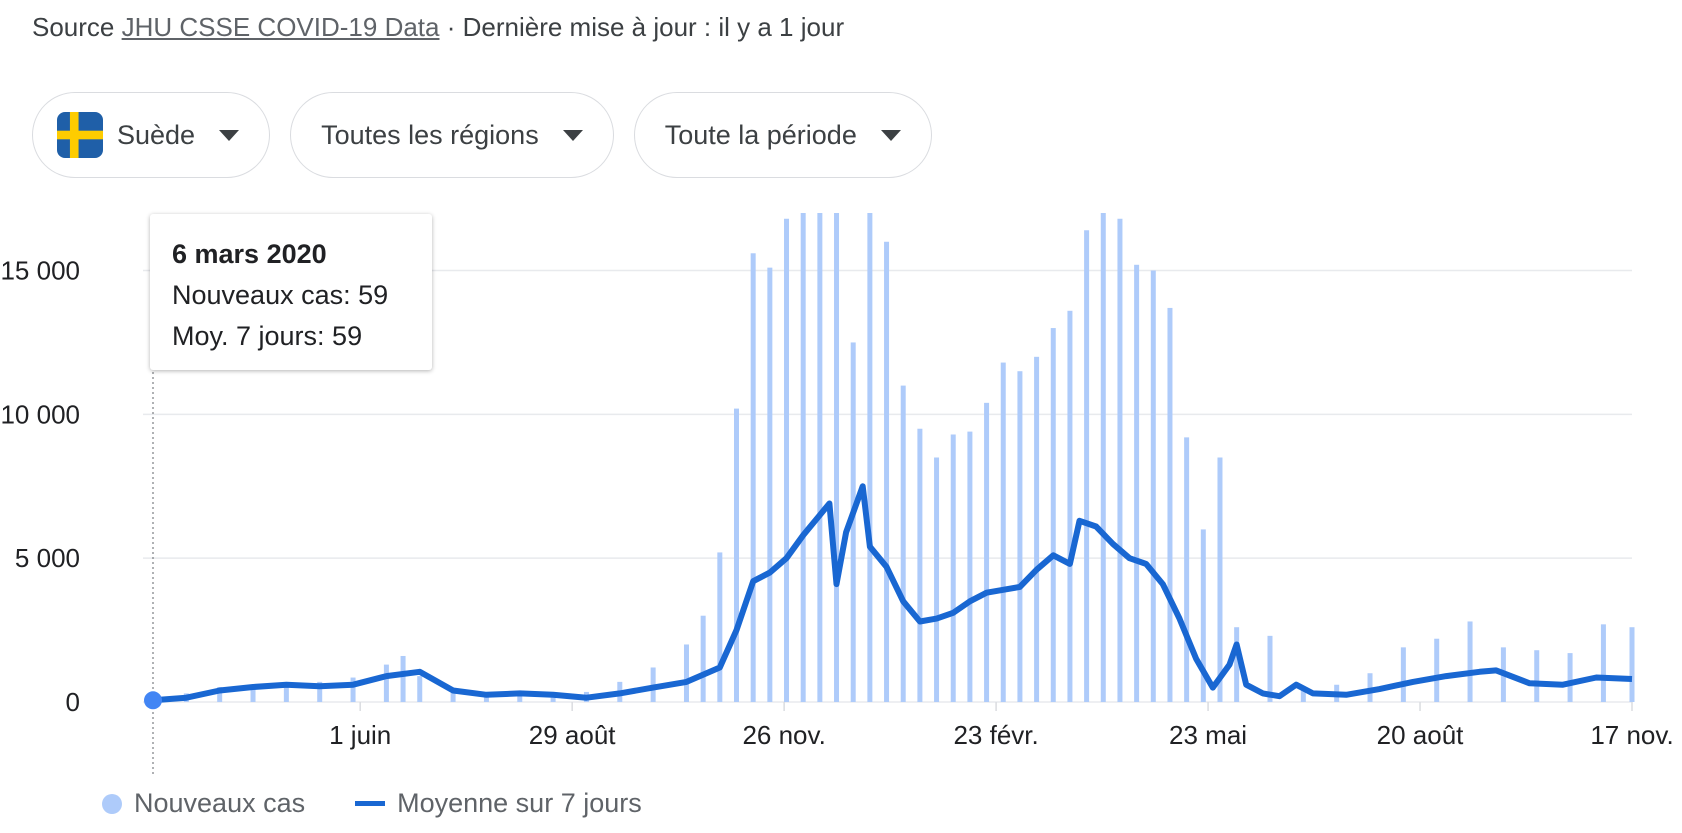  I want to click on tooltip-average: Moy. 7 jours: 59, so click(267, 336).